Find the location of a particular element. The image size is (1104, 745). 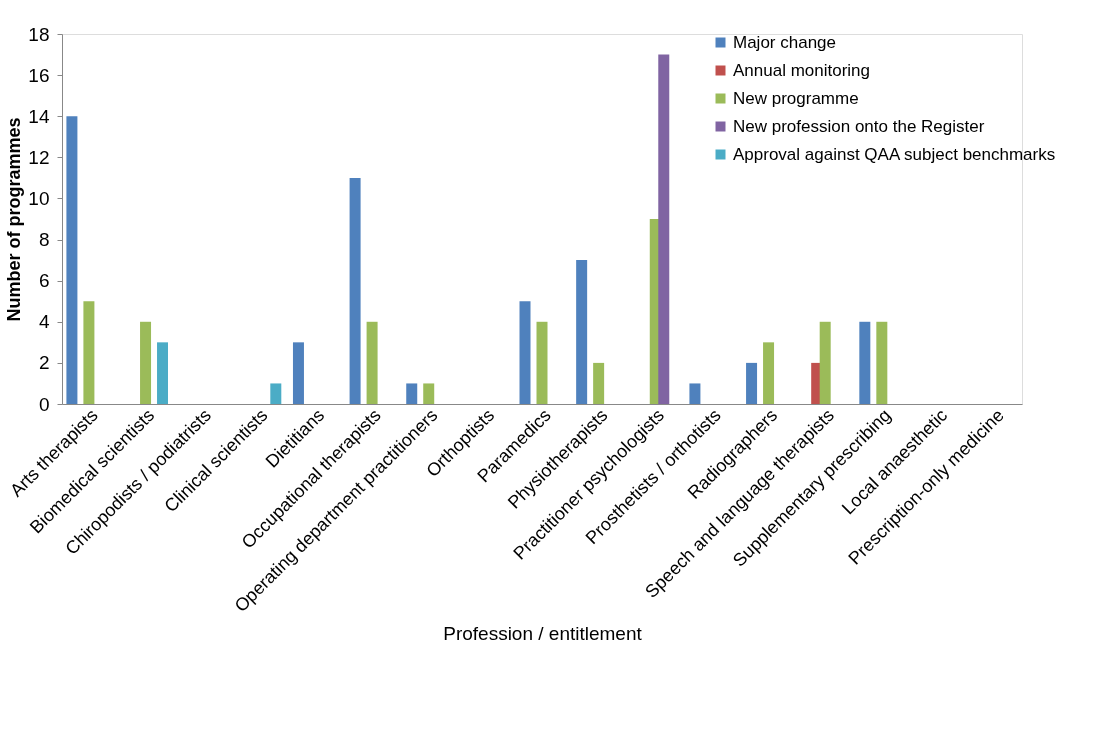

y-tick-label: 8 is located at coordinates (44, 240).